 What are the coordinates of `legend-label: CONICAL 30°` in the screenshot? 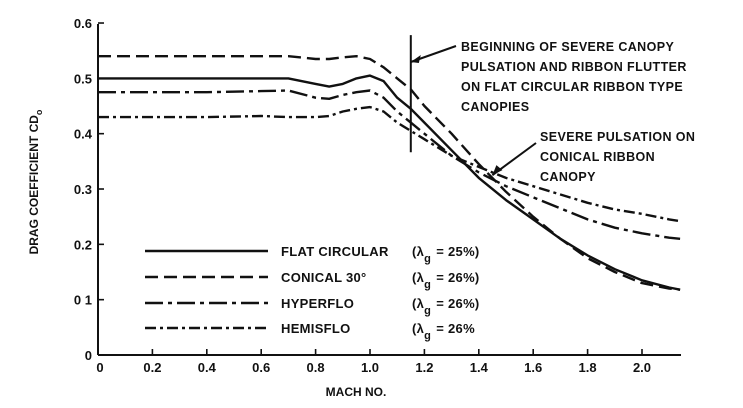 It's located at (324, 277).